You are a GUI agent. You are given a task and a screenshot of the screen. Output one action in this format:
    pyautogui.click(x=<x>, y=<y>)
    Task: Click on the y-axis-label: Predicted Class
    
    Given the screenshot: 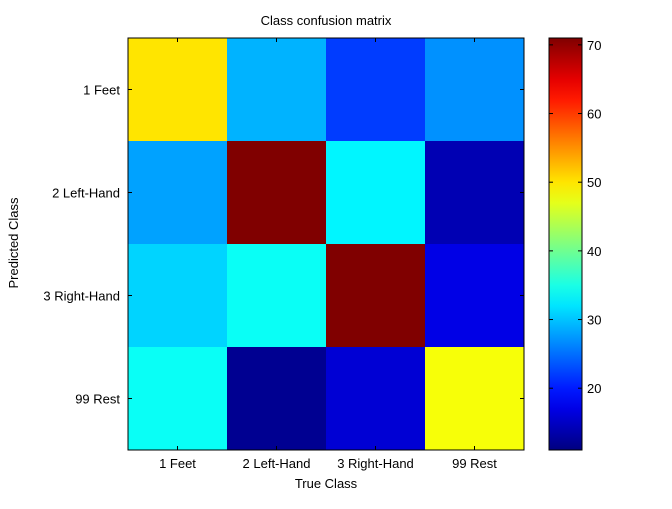 What is the action you would take?
    pyautogui.click(x=13, y=243)
    